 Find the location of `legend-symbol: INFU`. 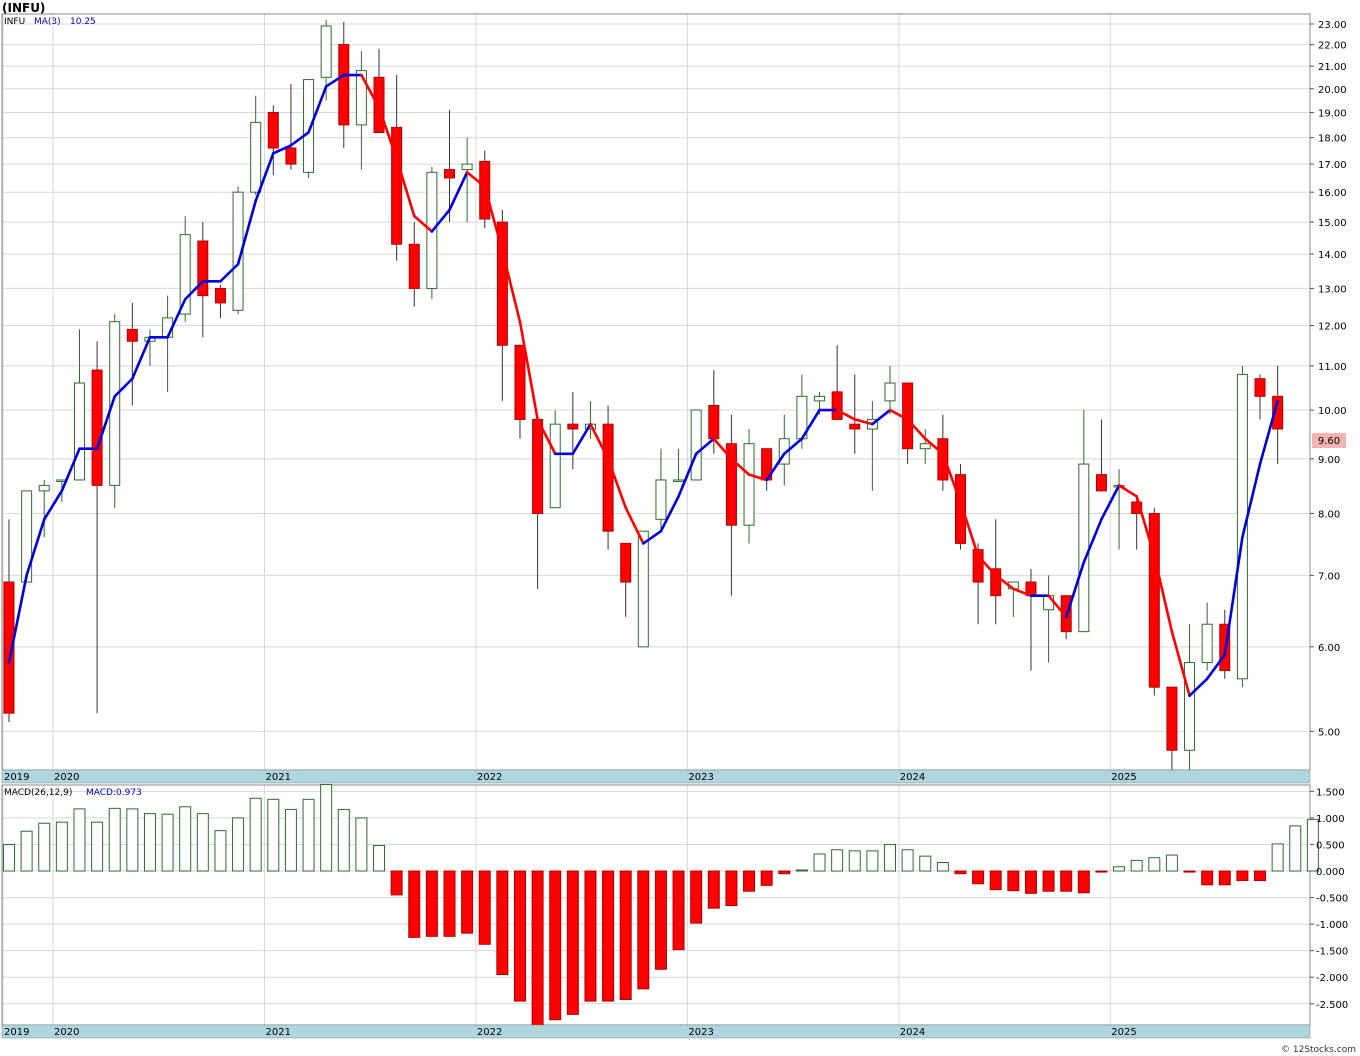

legend-symbol: INFU is located at coordinates (14, 22).